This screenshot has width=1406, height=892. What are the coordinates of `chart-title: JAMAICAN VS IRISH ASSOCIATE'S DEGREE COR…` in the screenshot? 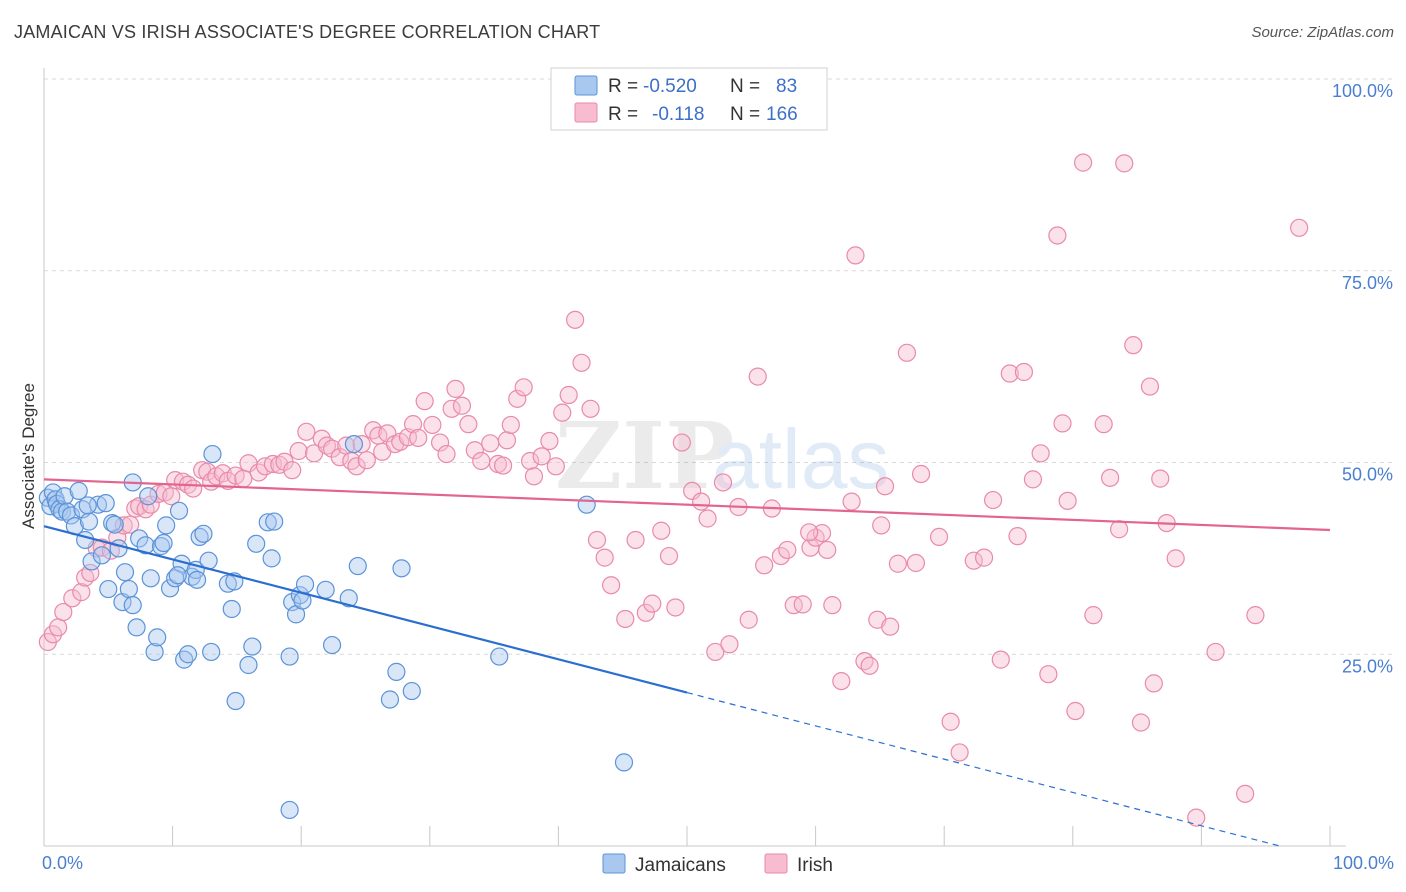 It's located at (307, 32).